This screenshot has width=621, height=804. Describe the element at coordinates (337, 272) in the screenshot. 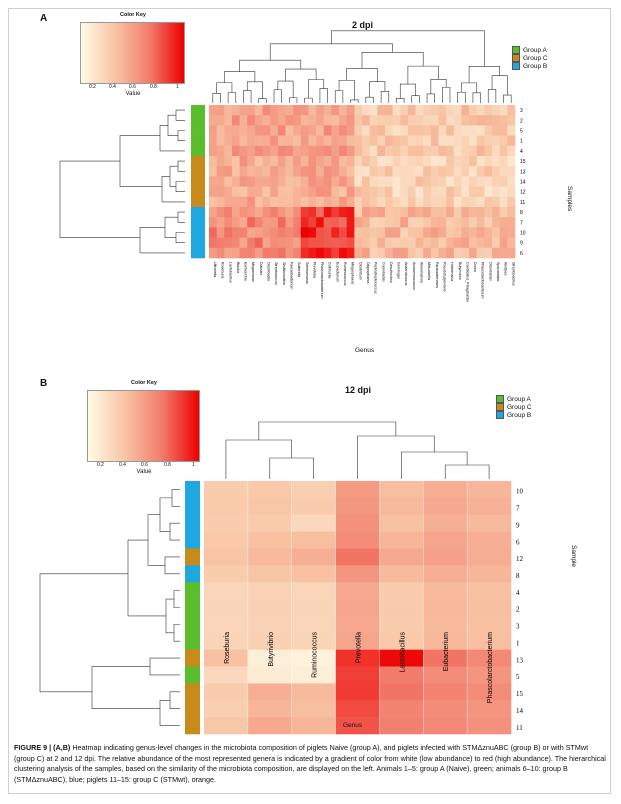

I see `genus-label: Eubacterium` at that location.